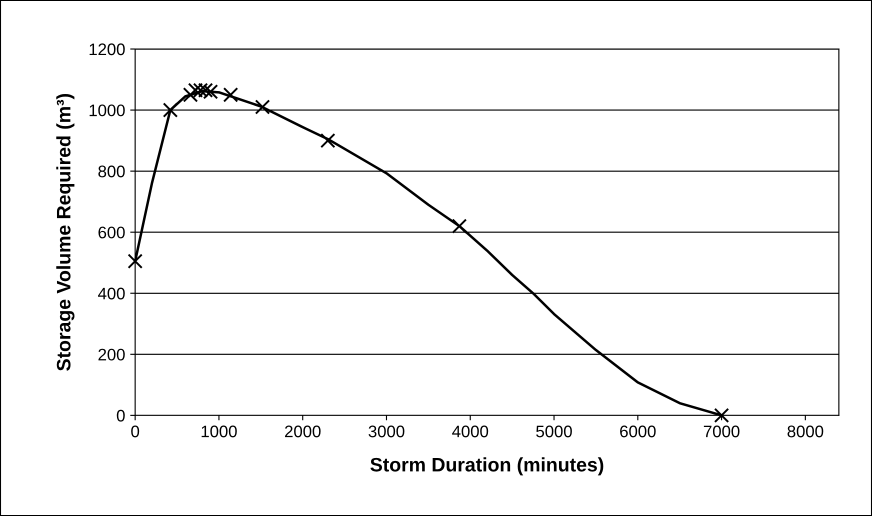  What do you see at coordinates (487, 466) in the screenshot?
I see `x-axis-title: Storm Duration (minutes)` at bounding box center [487, 466].